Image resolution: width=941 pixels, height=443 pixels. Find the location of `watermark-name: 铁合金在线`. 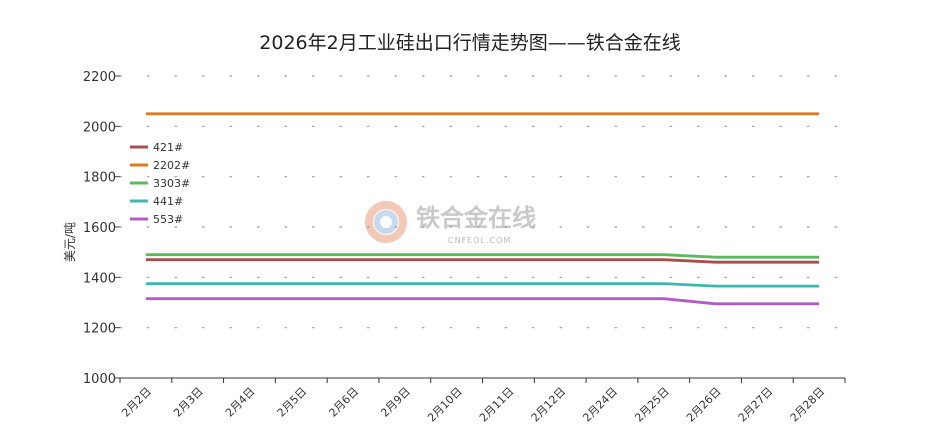

watermark-name: 铁合金在线 is located at coordinates (476, 218).